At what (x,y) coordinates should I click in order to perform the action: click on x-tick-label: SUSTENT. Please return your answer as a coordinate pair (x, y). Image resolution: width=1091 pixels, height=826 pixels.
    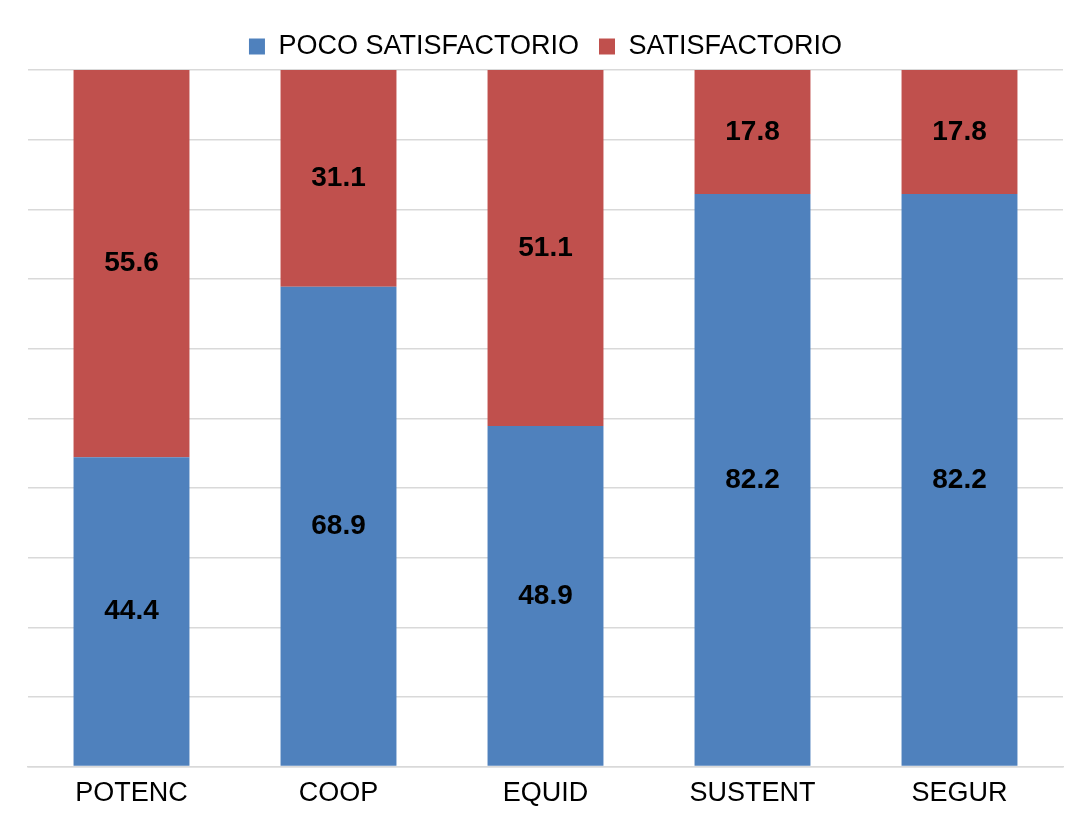
    Looking at the image, I should click on (752, 792).